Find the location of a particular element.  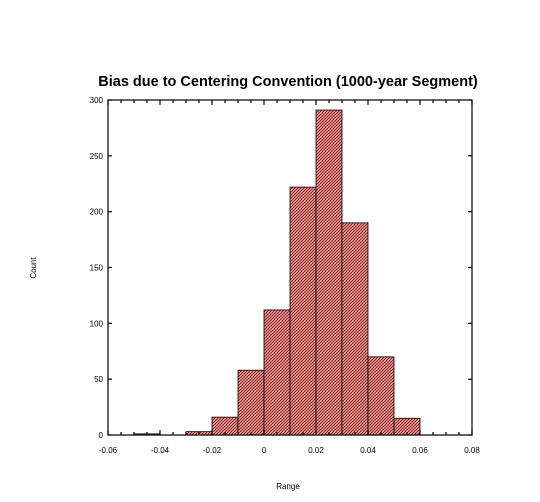

y-tick-label: 300 is located at coordinates (97, 100).